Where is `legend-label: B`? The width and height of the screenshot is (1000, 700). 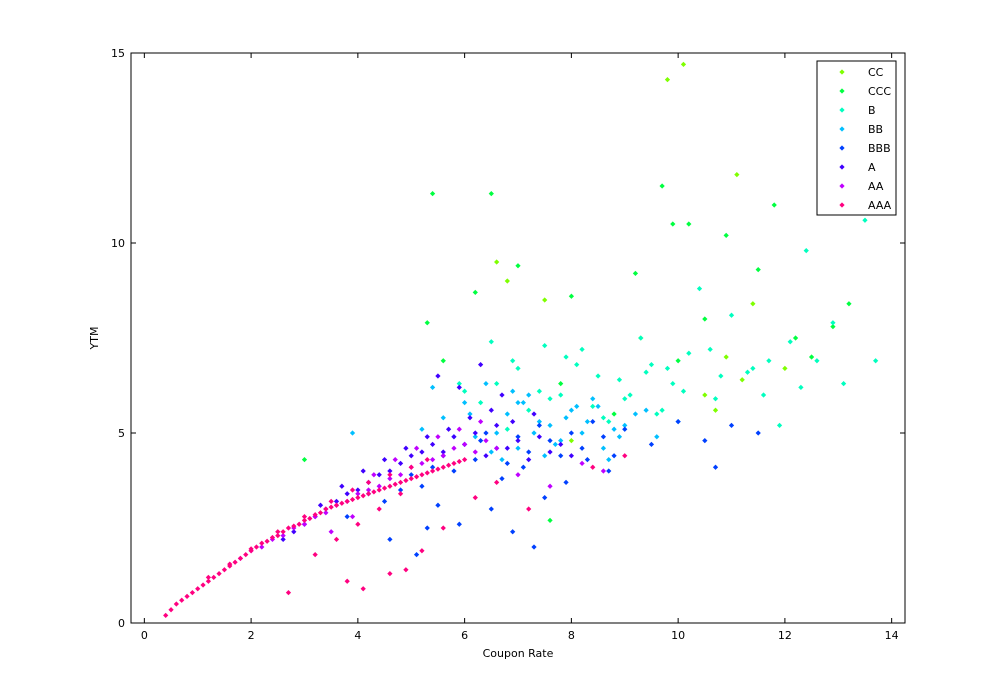
legend-label: B is located at coordinates (872, 110).